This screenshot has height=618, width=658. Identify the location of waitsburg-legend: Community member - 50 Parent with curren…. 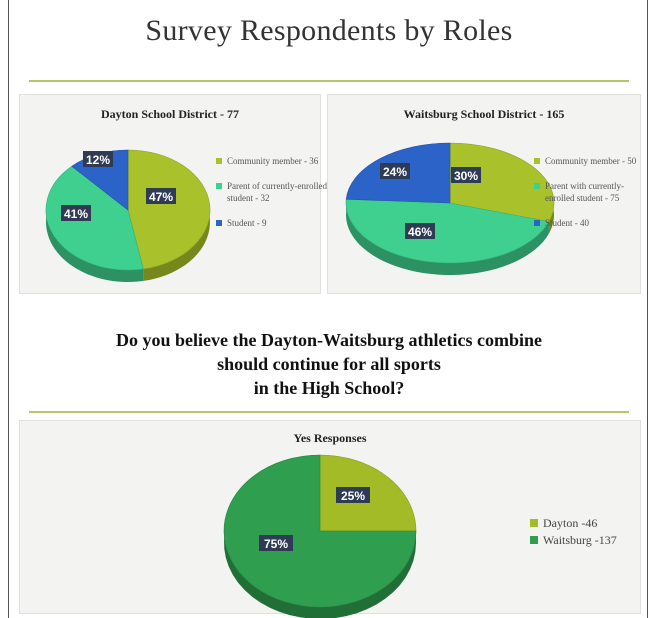
(589, 198).